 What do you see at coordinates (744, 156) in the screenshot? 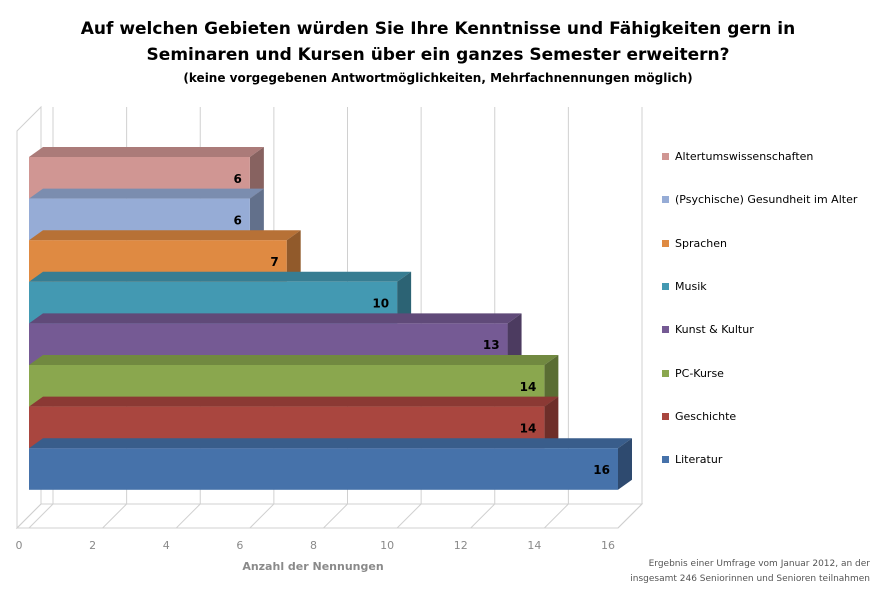
I see `legend-label: Altertumswissenschaften` at bounding box center [744, 156].